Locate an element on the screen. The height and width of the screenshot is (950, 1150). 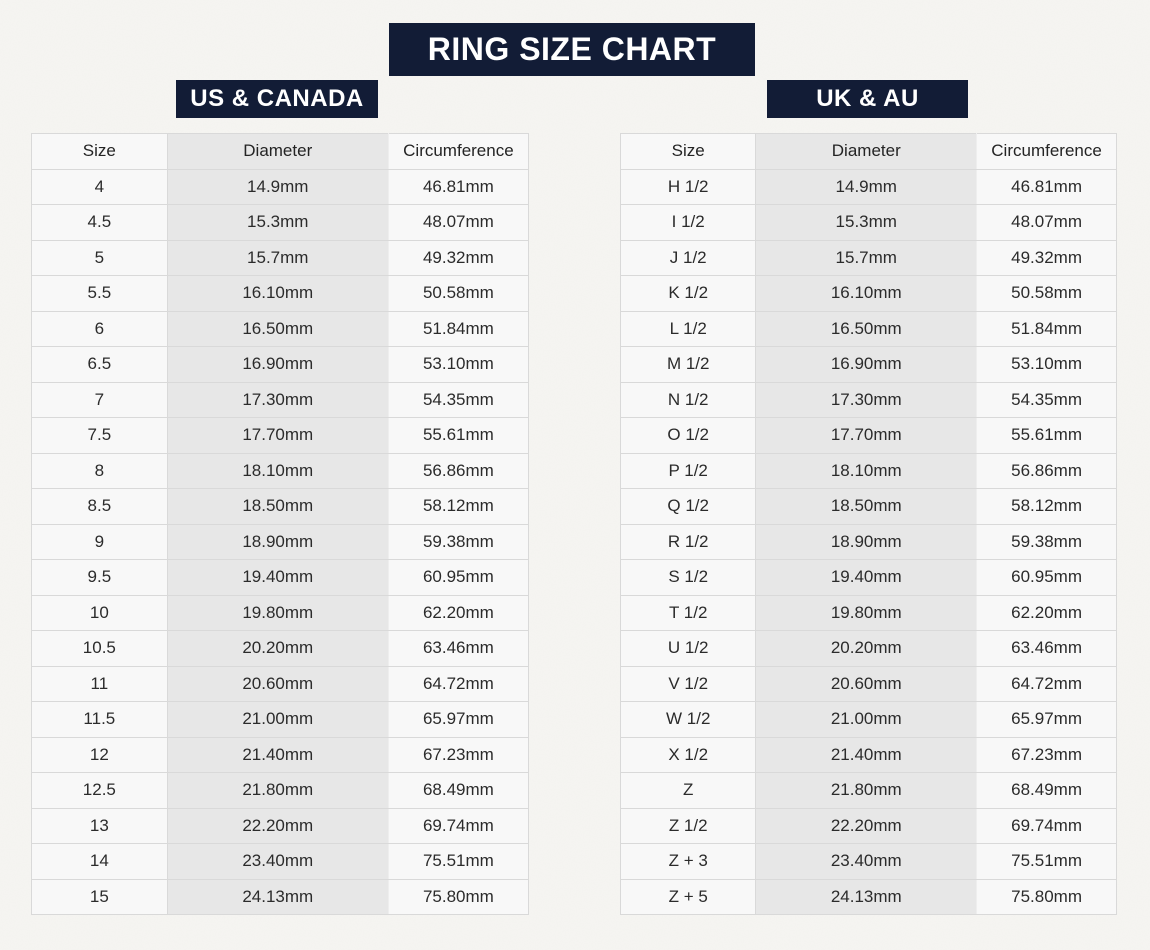
circumference-cell: 63.46mm is located at coordinates (1046, 648).